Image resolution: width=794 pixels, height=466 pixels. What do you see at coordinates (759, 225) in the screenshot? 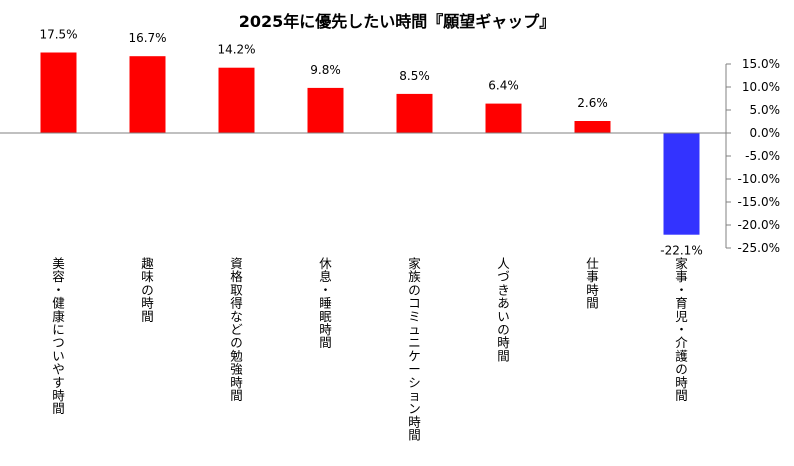
I see `y-tick-label: -20.0%` at bounding box center [759, 225].